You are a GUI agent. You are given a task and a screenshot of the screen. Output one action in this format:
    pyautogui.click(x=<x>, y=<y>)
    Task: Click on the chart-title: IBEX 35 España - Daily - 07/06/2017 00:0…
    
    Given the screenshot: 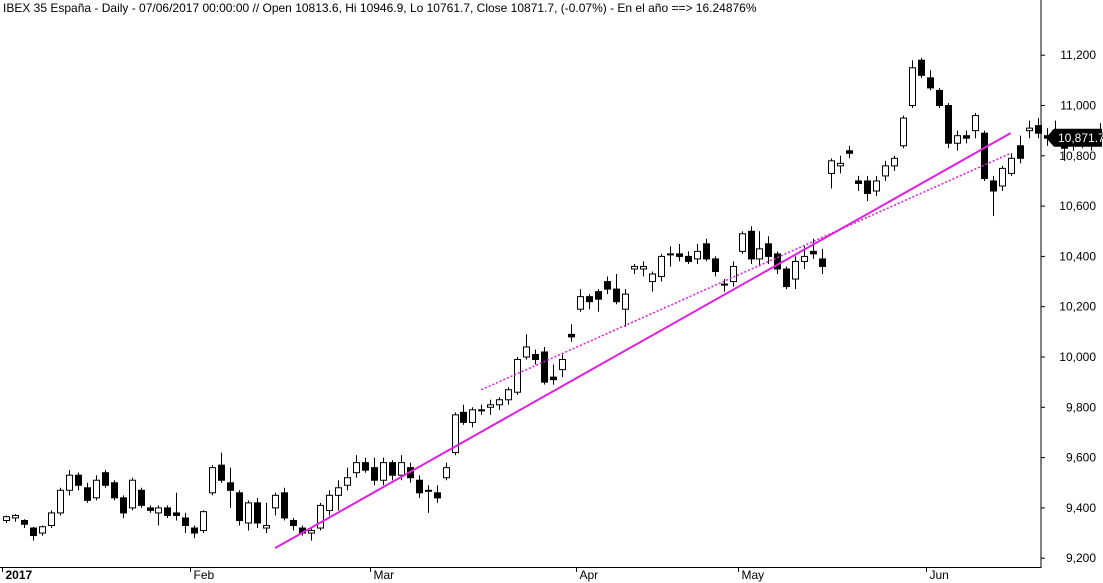 What is the action you would take?
    pyautogui.click(x=380, y=8)
    